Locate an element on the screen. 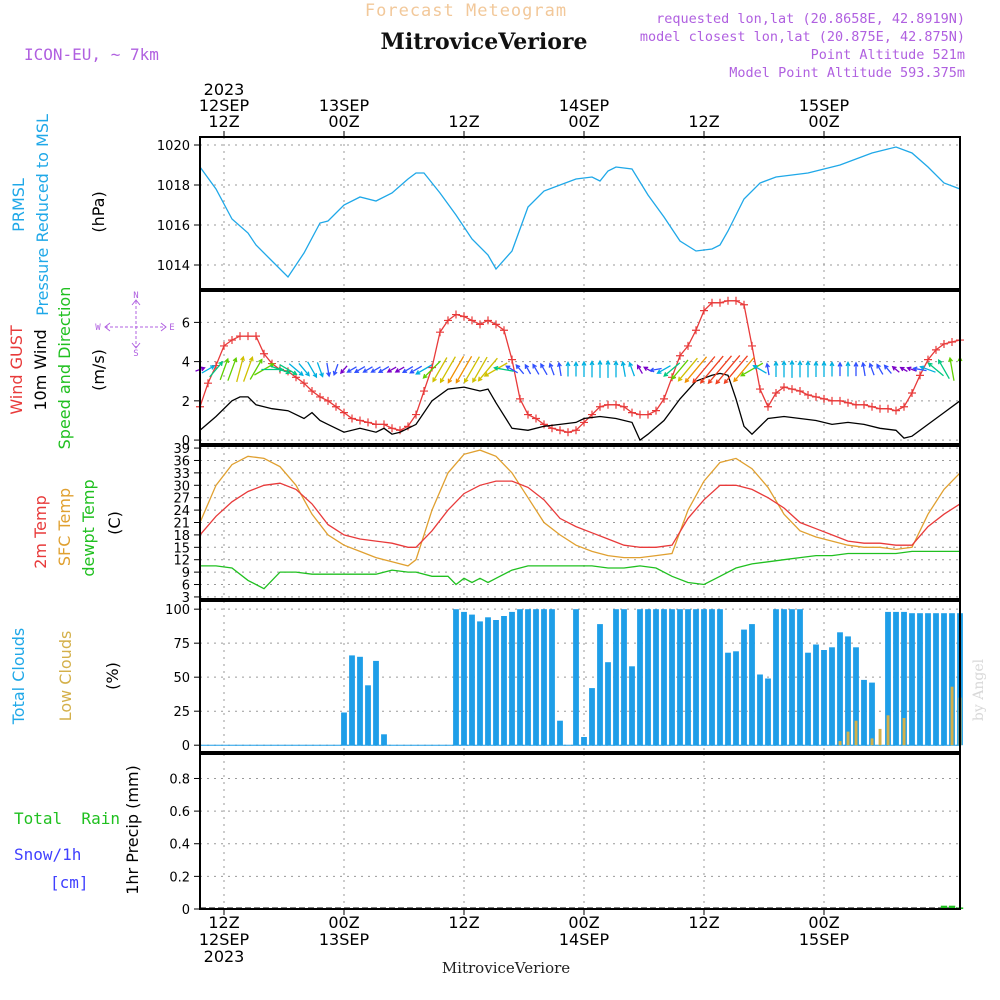  temp-ytick-label: 6 is located at coordinates (186, 586).